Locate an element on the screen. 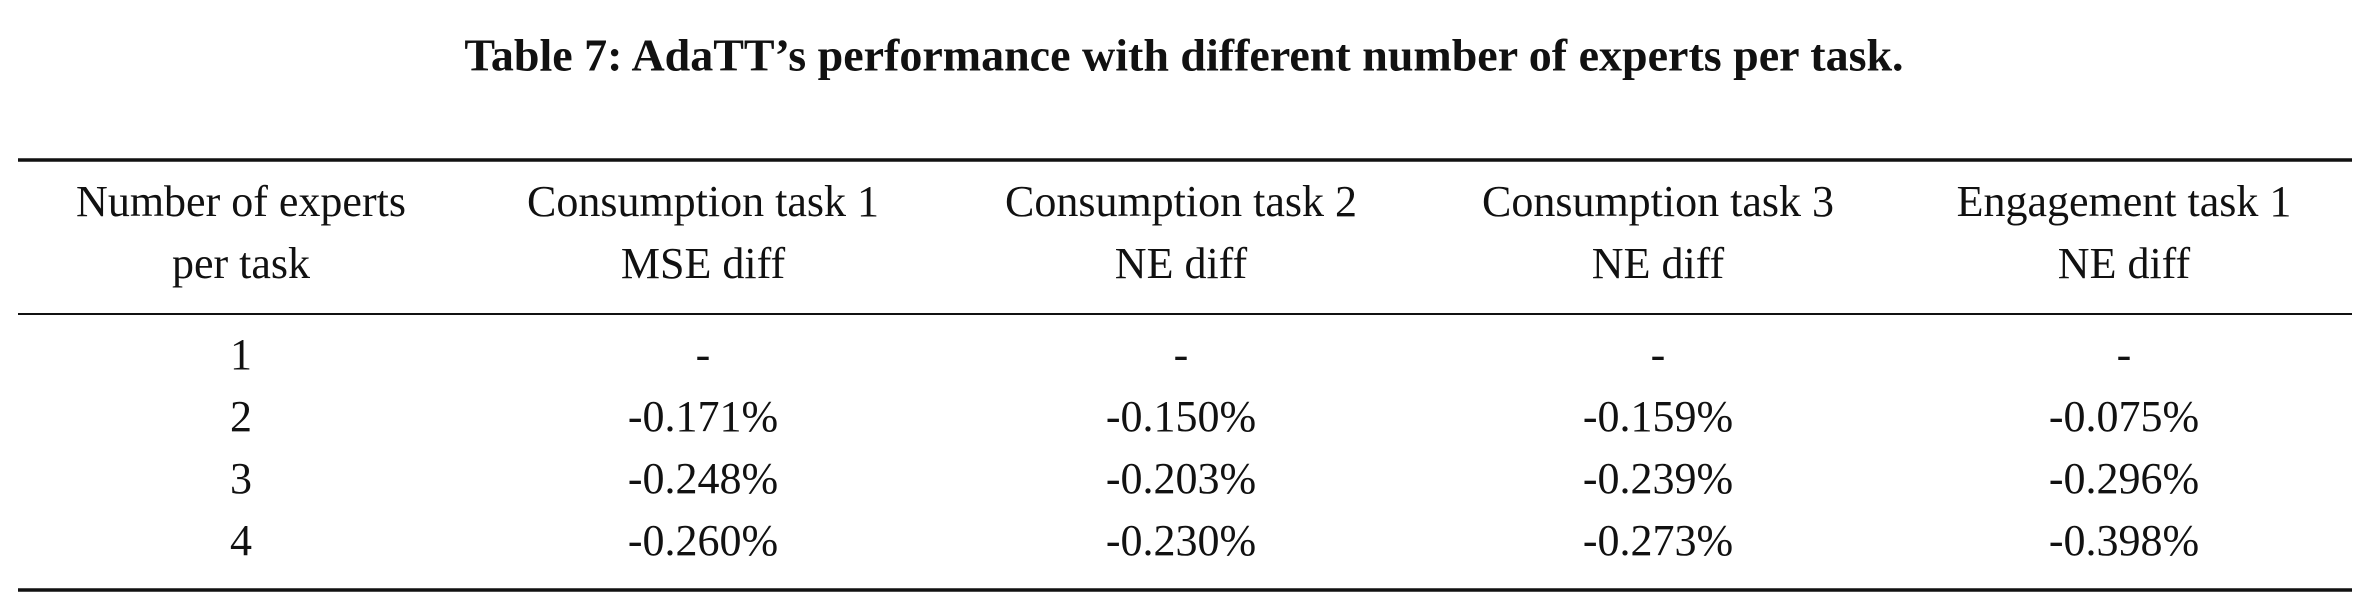 This screenshot has height=607, width=2368. header-cell: MSE diff is located at coordinates (703, 263).